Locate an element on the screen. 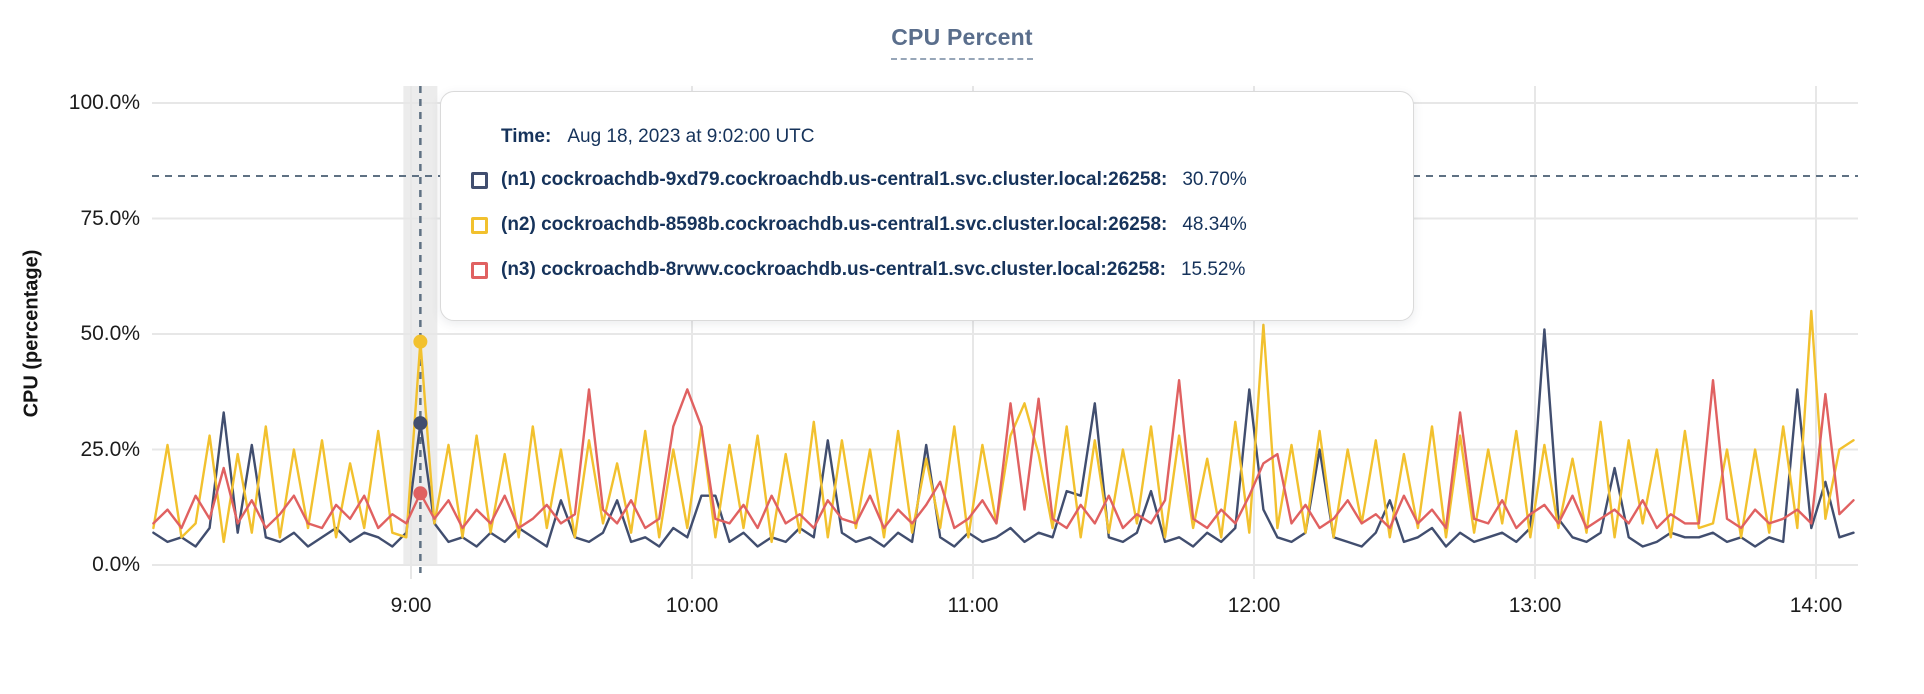  tooltip-time-row: Time: Aug 18, 2023 at 9:02:00 UTC is located at coordinates (658, 137).